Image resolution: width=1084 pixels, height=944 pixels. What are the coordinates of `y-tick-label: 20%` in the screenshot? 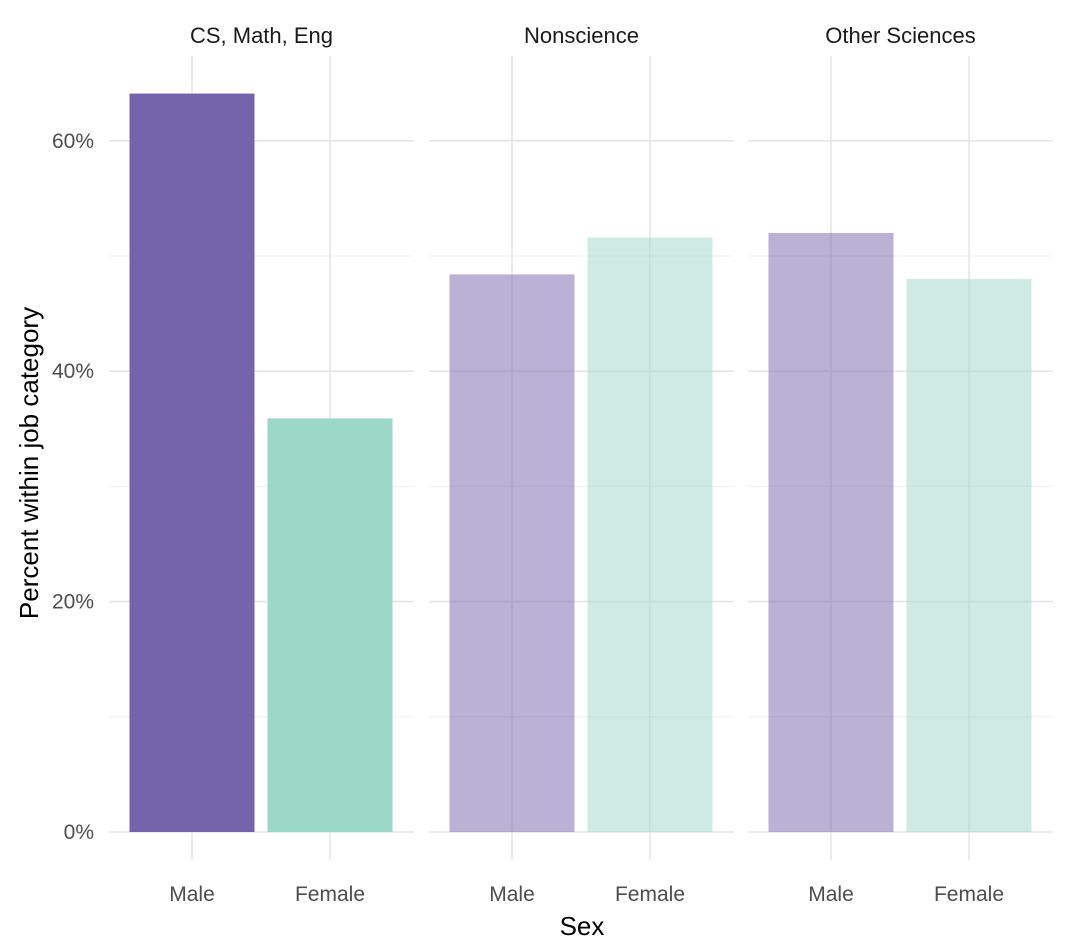 It's located at (73, 602).